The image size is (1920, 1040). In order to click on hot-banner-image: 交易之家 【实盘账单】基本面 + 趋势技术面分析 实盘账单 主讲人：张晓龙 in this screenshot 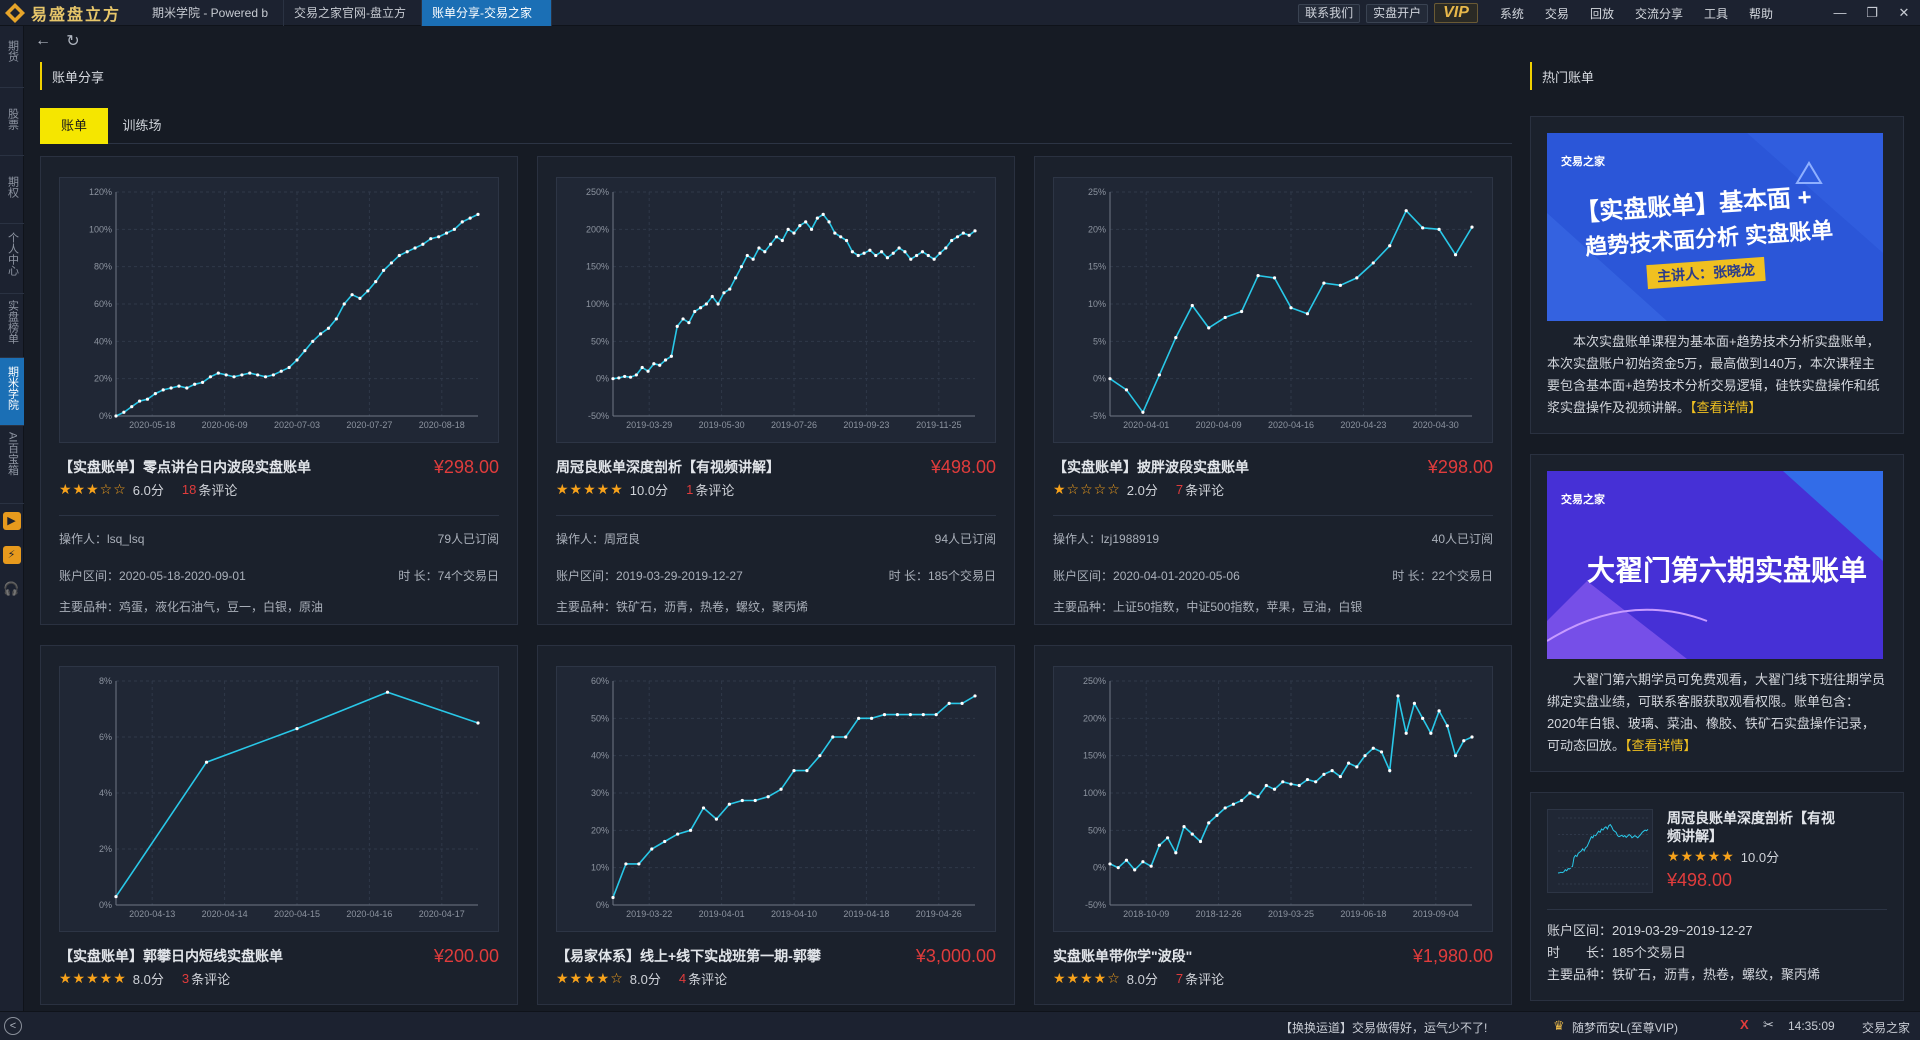, I will do `click(1715, 227)`.